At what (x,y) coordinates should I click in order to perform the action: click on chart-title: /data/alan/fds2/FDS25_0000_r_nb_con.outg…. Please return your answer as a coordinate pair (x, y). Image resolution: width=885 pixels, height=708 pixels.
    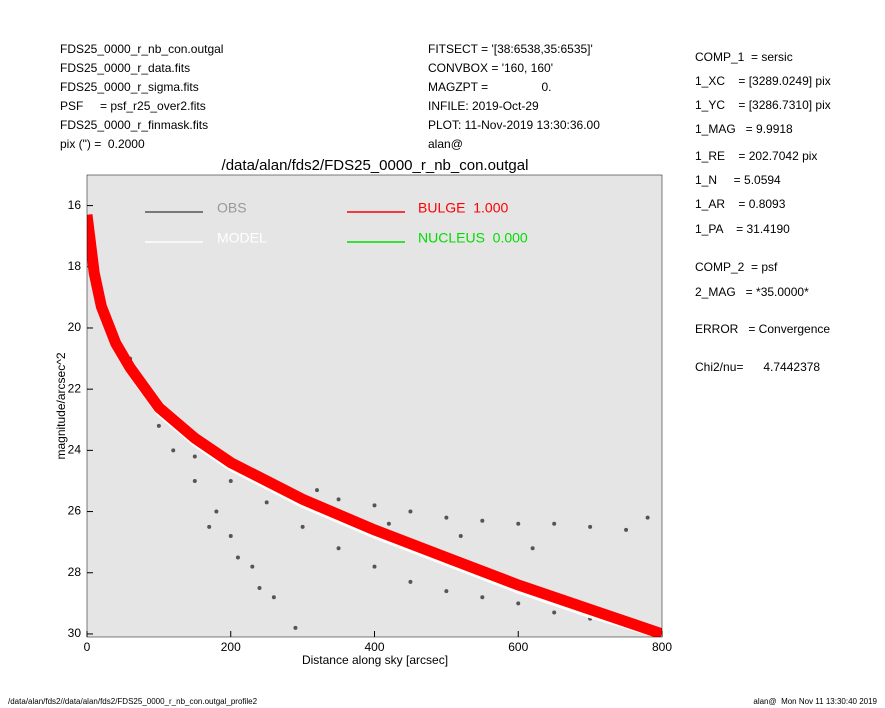
    Looking at the image, I should click on (375, 165).